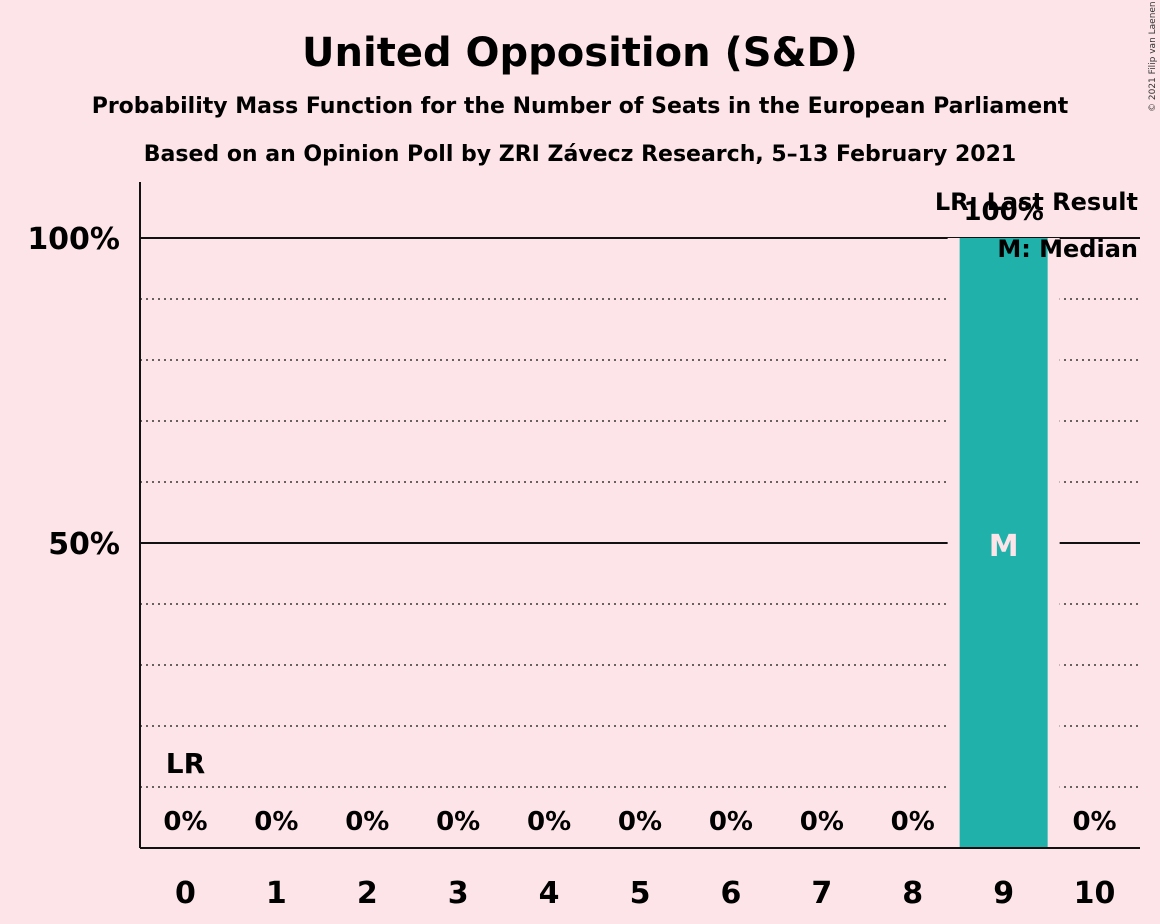 The image size is (1160, 924). Describe the element at coordinates (730, 893) in the screenshot. I see `x-tick-label-6: 6` at that location.